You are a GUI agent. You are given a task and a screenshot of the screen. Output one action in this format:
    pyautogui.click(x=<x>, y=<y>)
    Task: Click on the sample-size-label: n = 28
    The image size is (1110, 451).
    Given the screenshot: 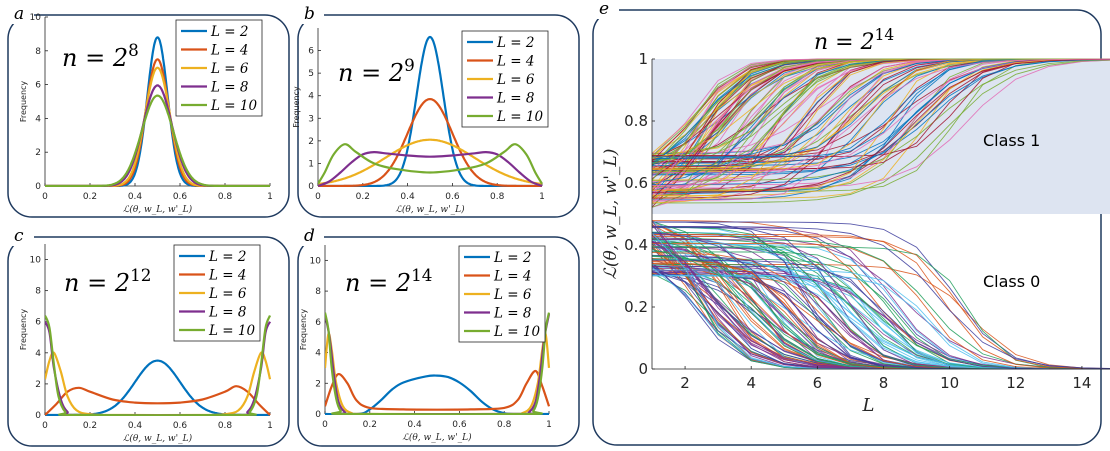 What is the action you would take?
    pyautogui.click(x=100, y=56)
    